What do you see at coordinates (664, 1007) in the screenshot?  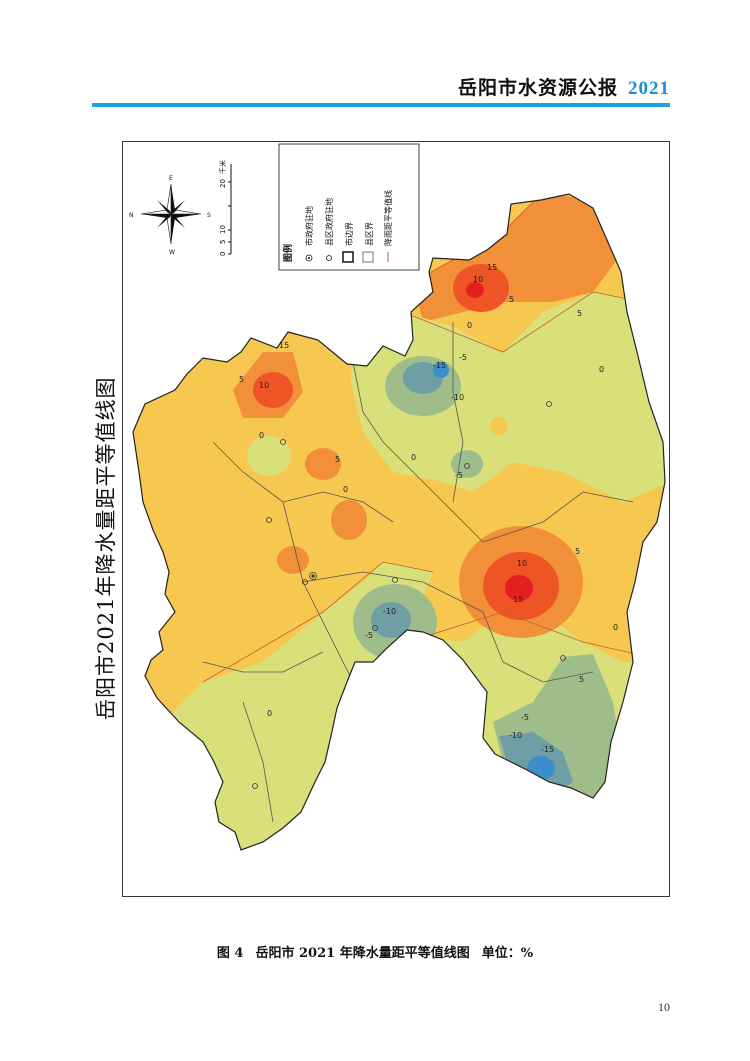 I see `page-number: 10` at bounding box center [664, 1007].